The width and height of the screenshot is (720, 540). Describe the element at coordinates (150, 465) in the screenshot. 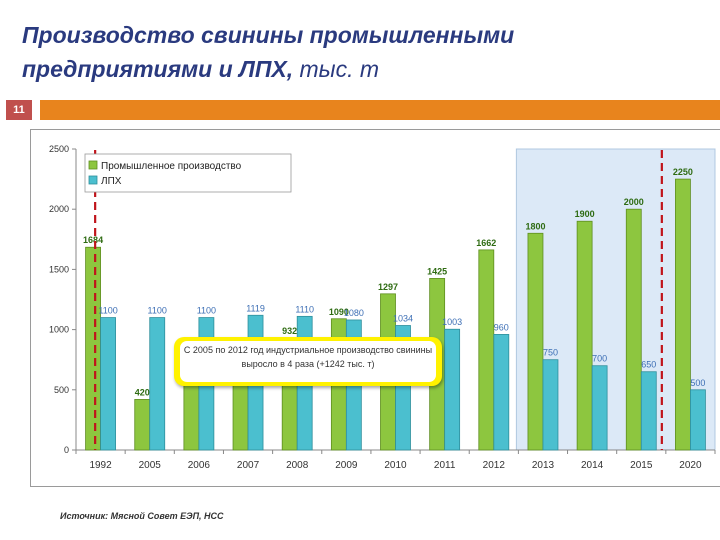

I see `x-tick-label: 2005` at that location.